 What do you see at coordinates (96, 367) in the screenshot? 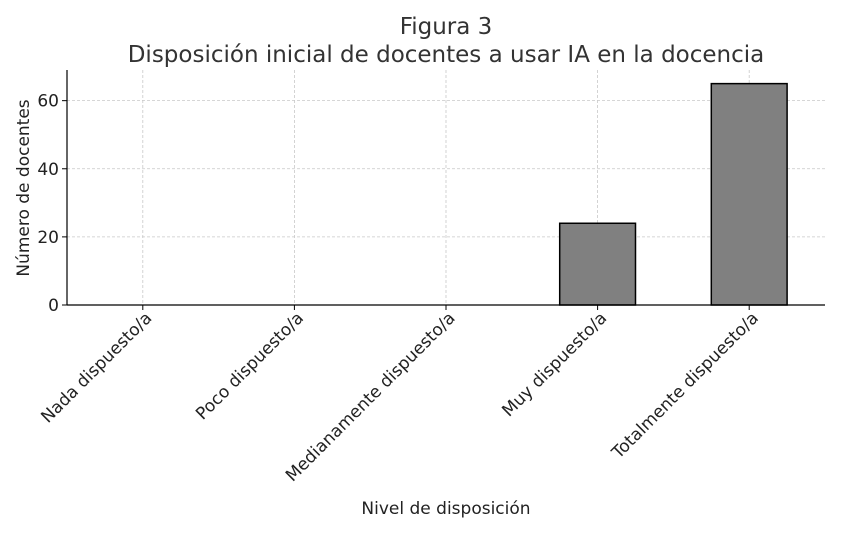
I see `x-tick-label: Nada dispuesto/a` at bounding box center [96, 367].